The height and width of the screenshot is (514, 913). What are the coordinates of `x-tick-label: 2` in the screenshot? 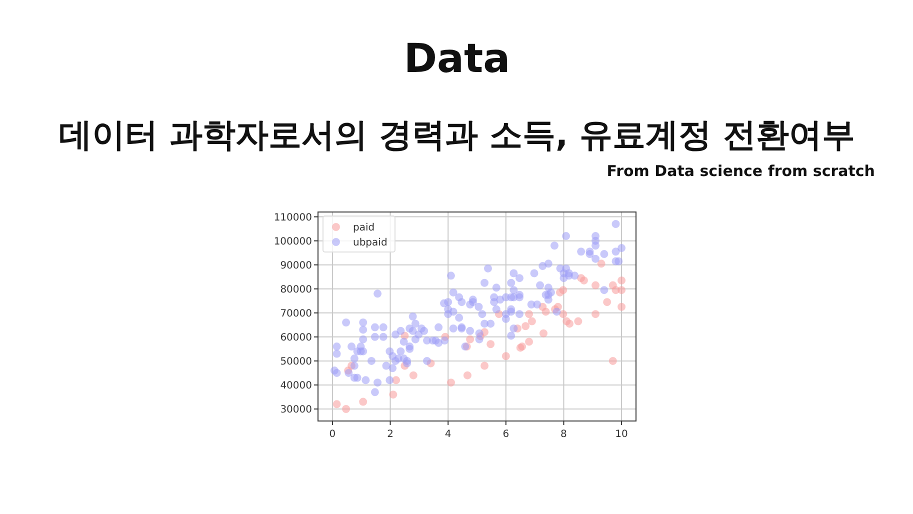 It's located at (390, 434).